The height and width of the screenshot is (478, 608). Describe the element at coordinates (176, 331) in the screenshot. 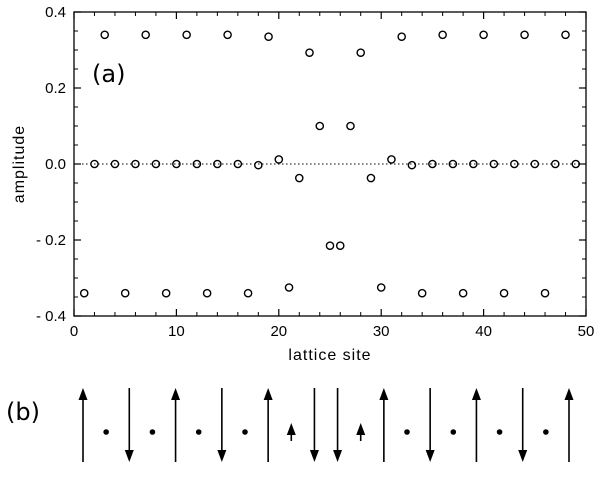

I see `x-tick-label: 10` at that location.